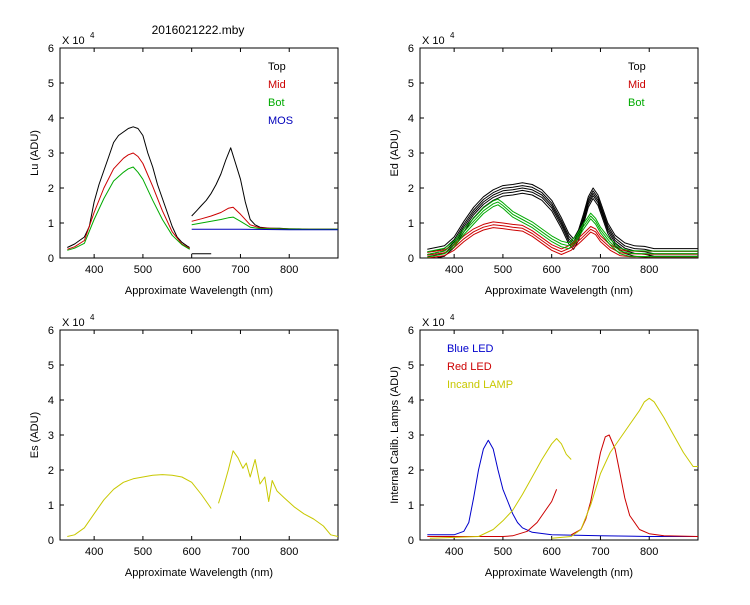  What do you see at coordinates (395, 435) in the screenshot?
I see `y-axis-label: Internal Calib. Lamps (ADU)` at bounding box center [395, 435].